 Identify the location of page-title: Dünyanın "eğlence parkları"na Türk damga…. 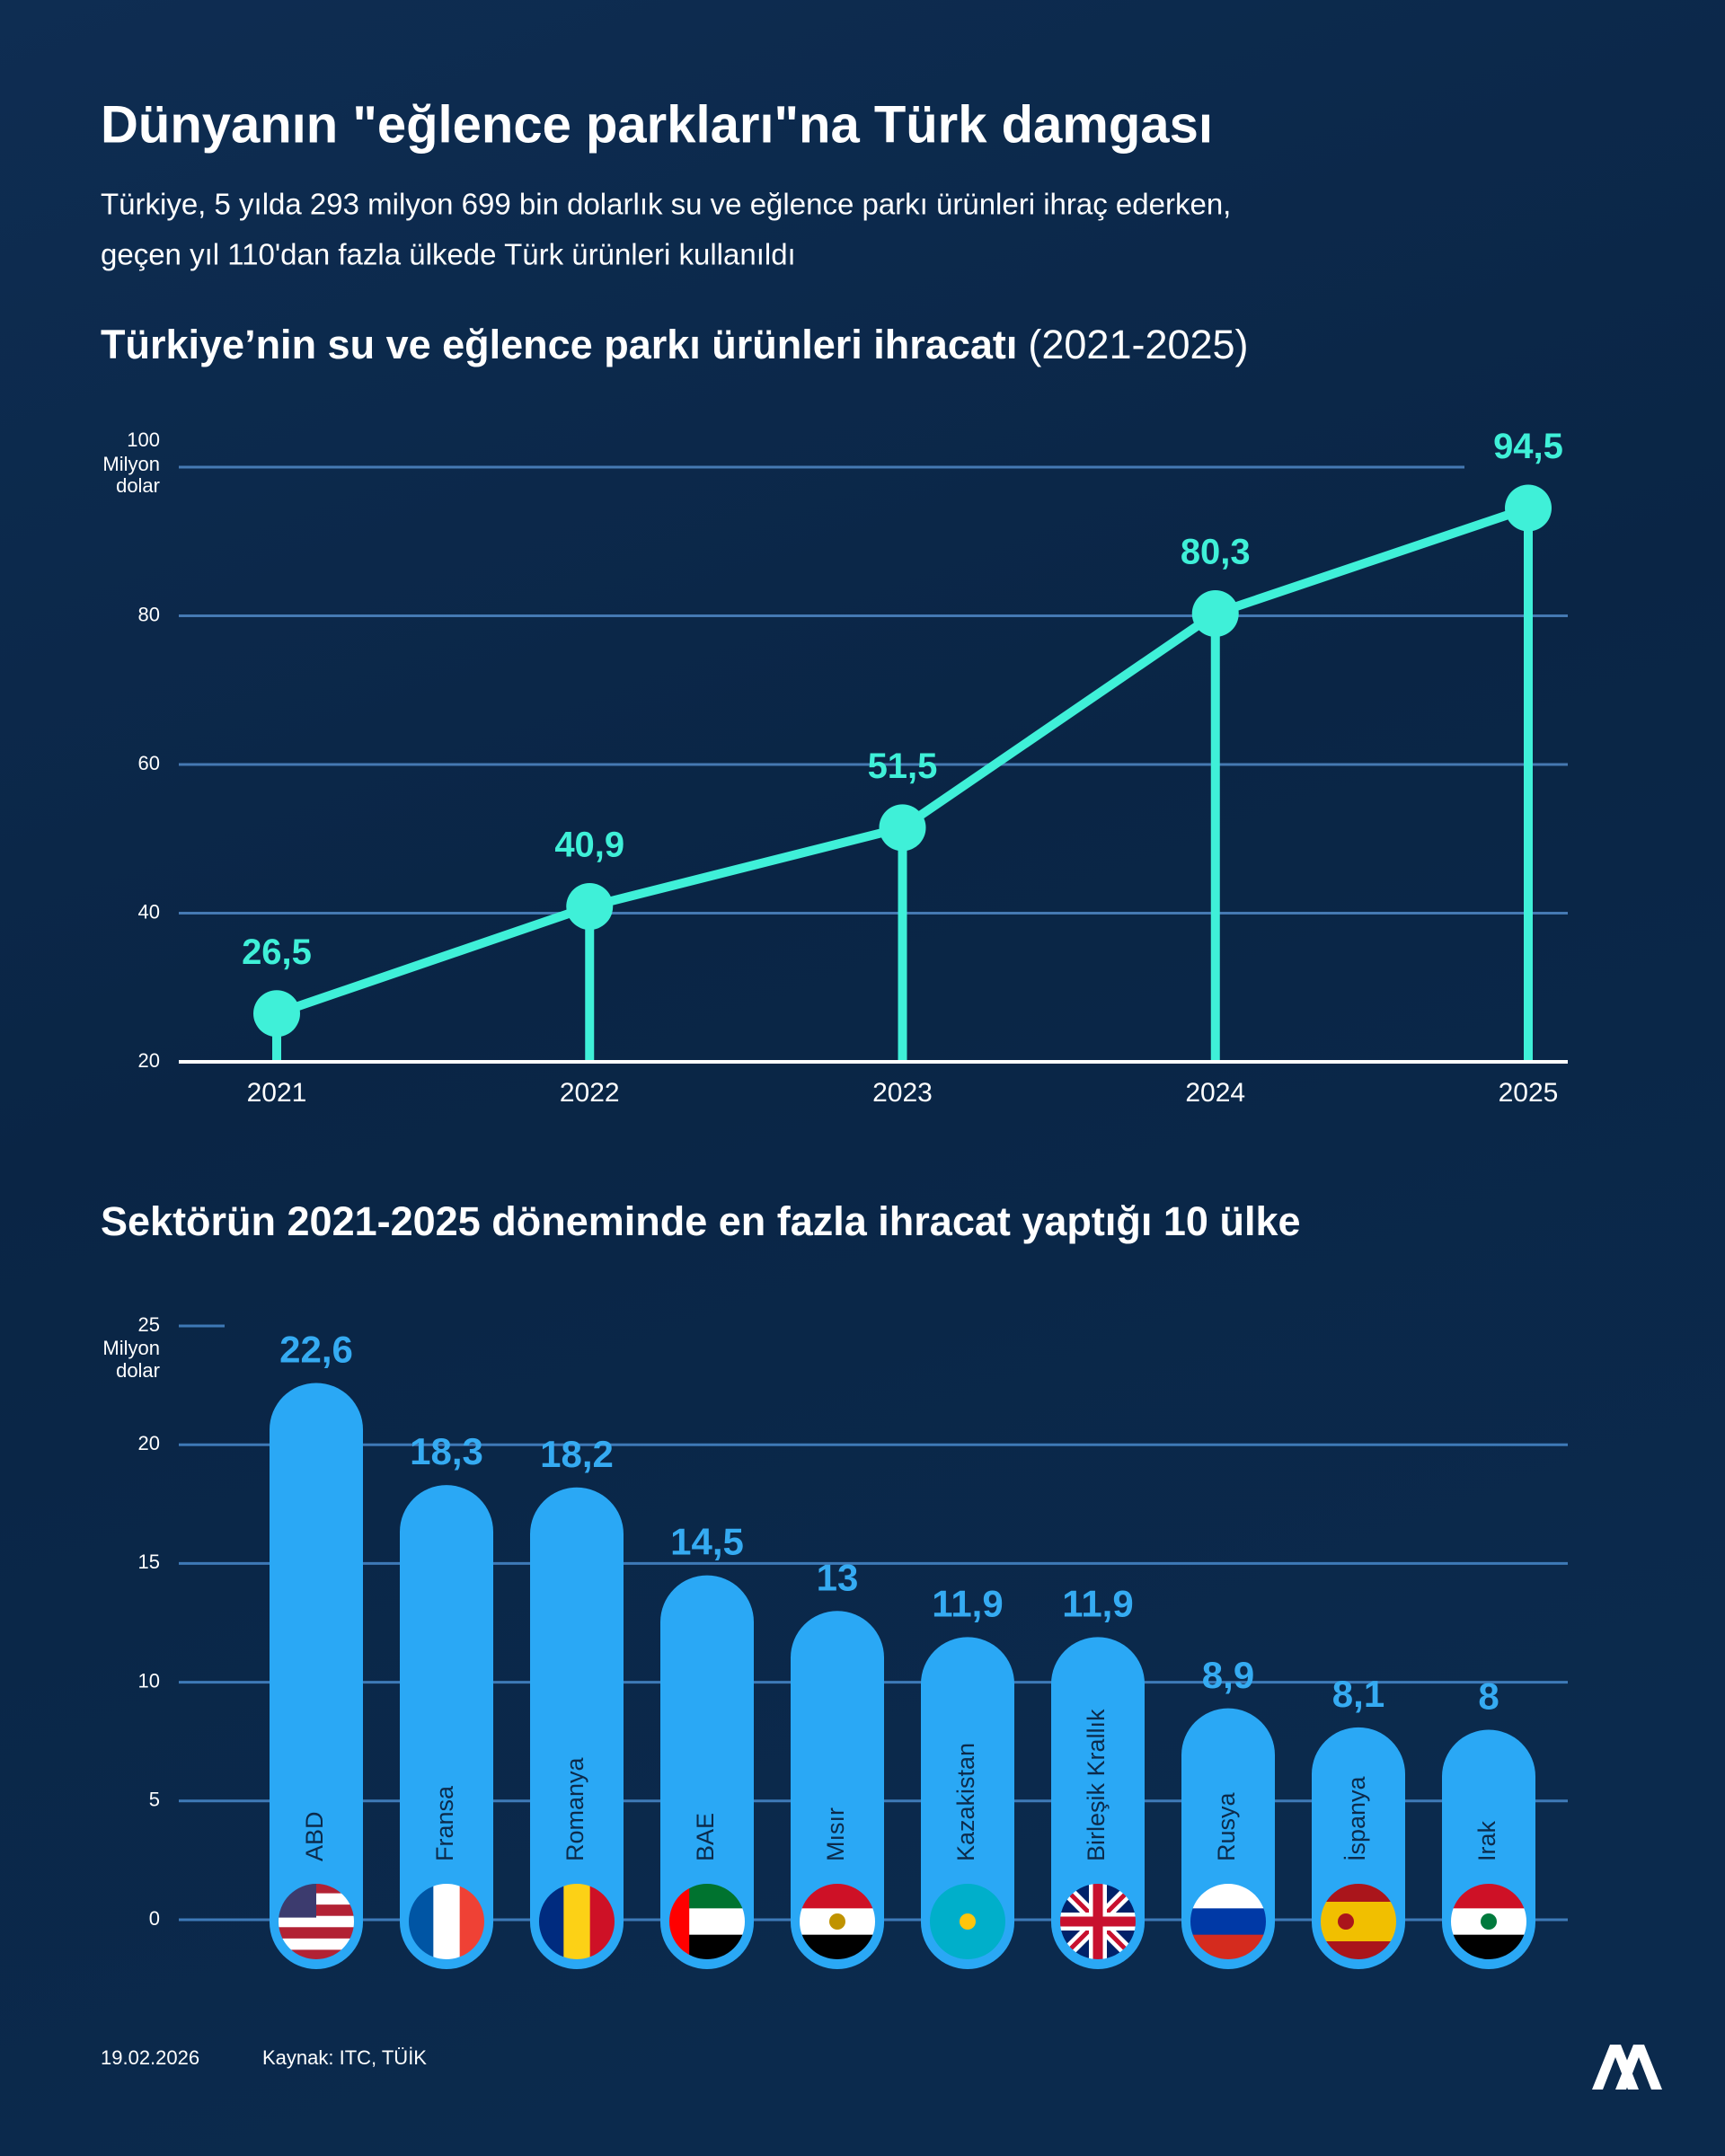
(657, 124).